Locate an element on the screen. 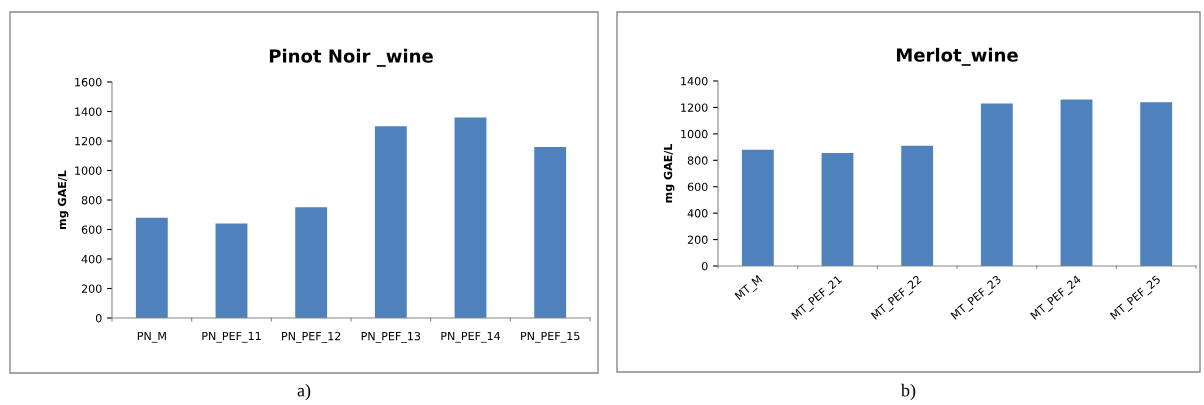 This screenshot has width=1204, height=405. x-tick-label: PN_M is located at coordinates (151, 337).